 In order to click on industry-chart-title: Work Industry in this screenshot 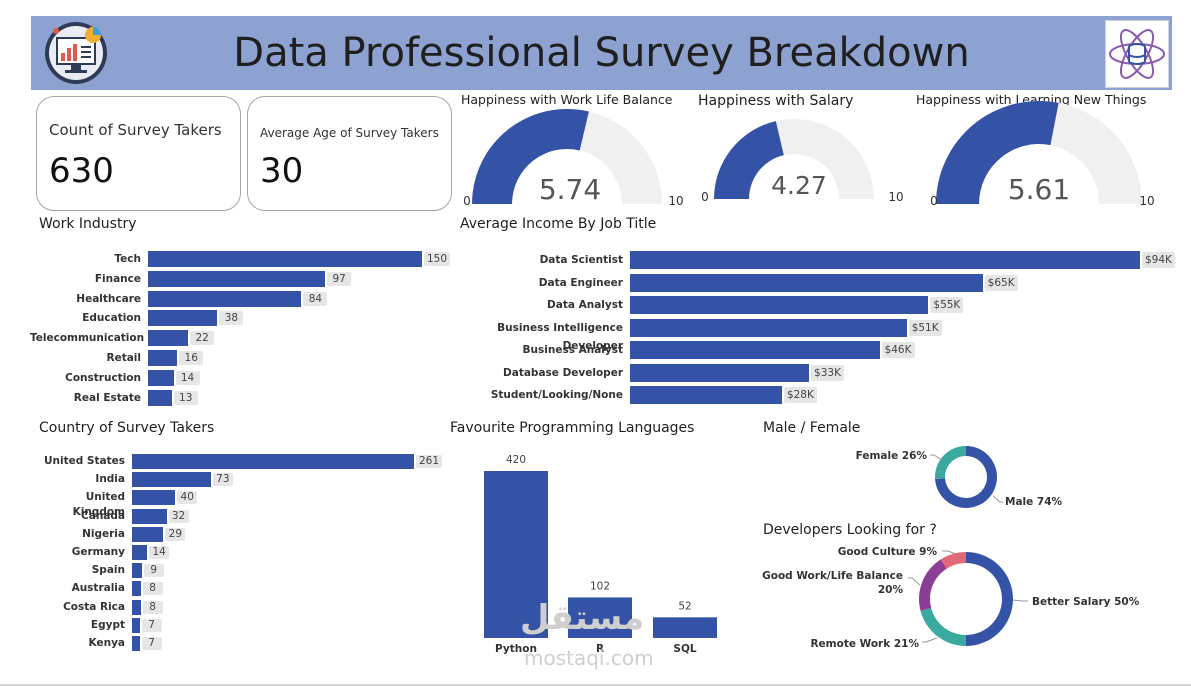, I will do `click(88, 224)`.